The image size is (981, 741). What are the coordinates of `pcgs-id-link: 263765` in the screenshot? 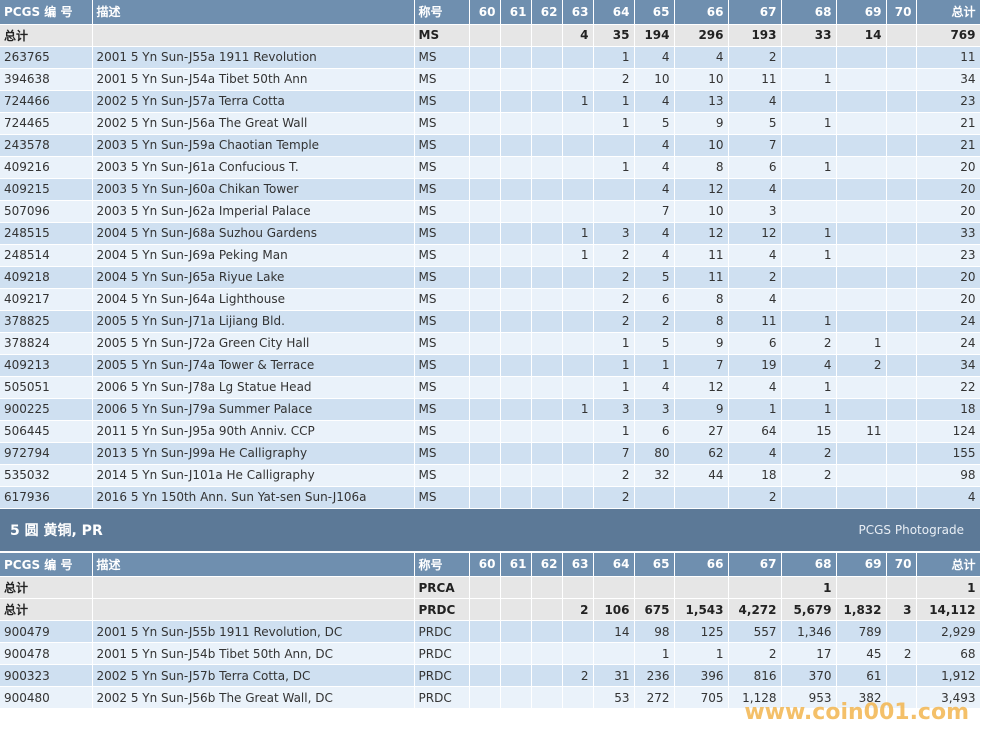 It's located at (46, 57).